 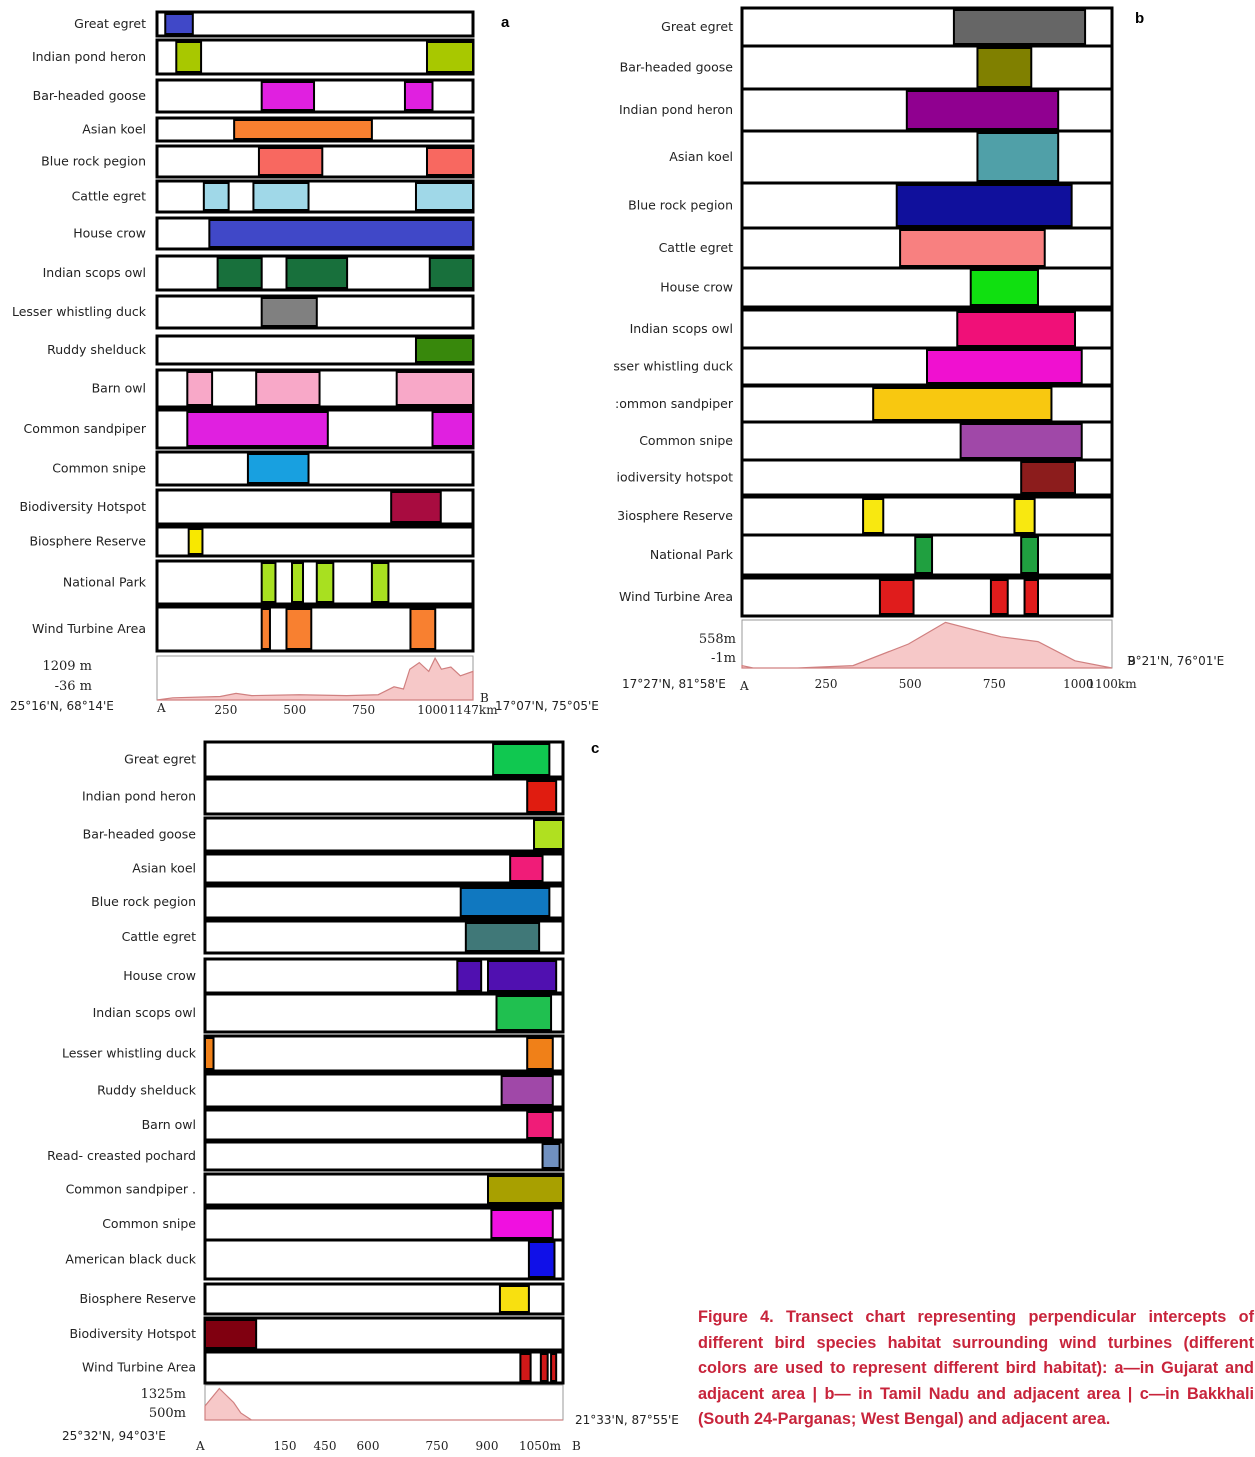 I want to click on row-label: Cattle egret, so click(x=109, y=196).